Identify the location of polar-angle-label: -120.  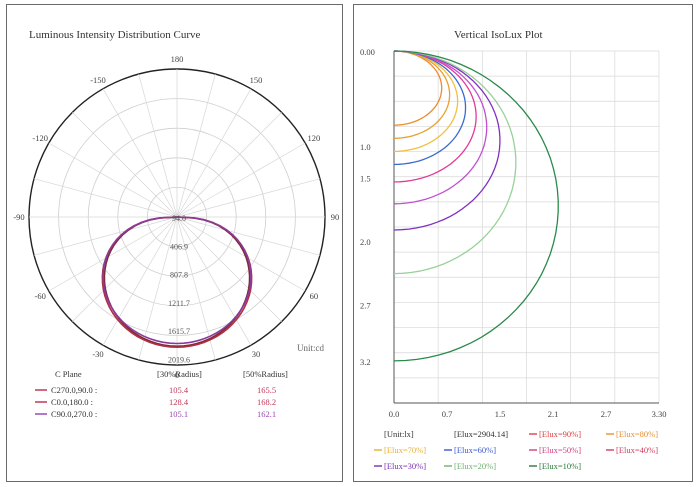
(40, 138).